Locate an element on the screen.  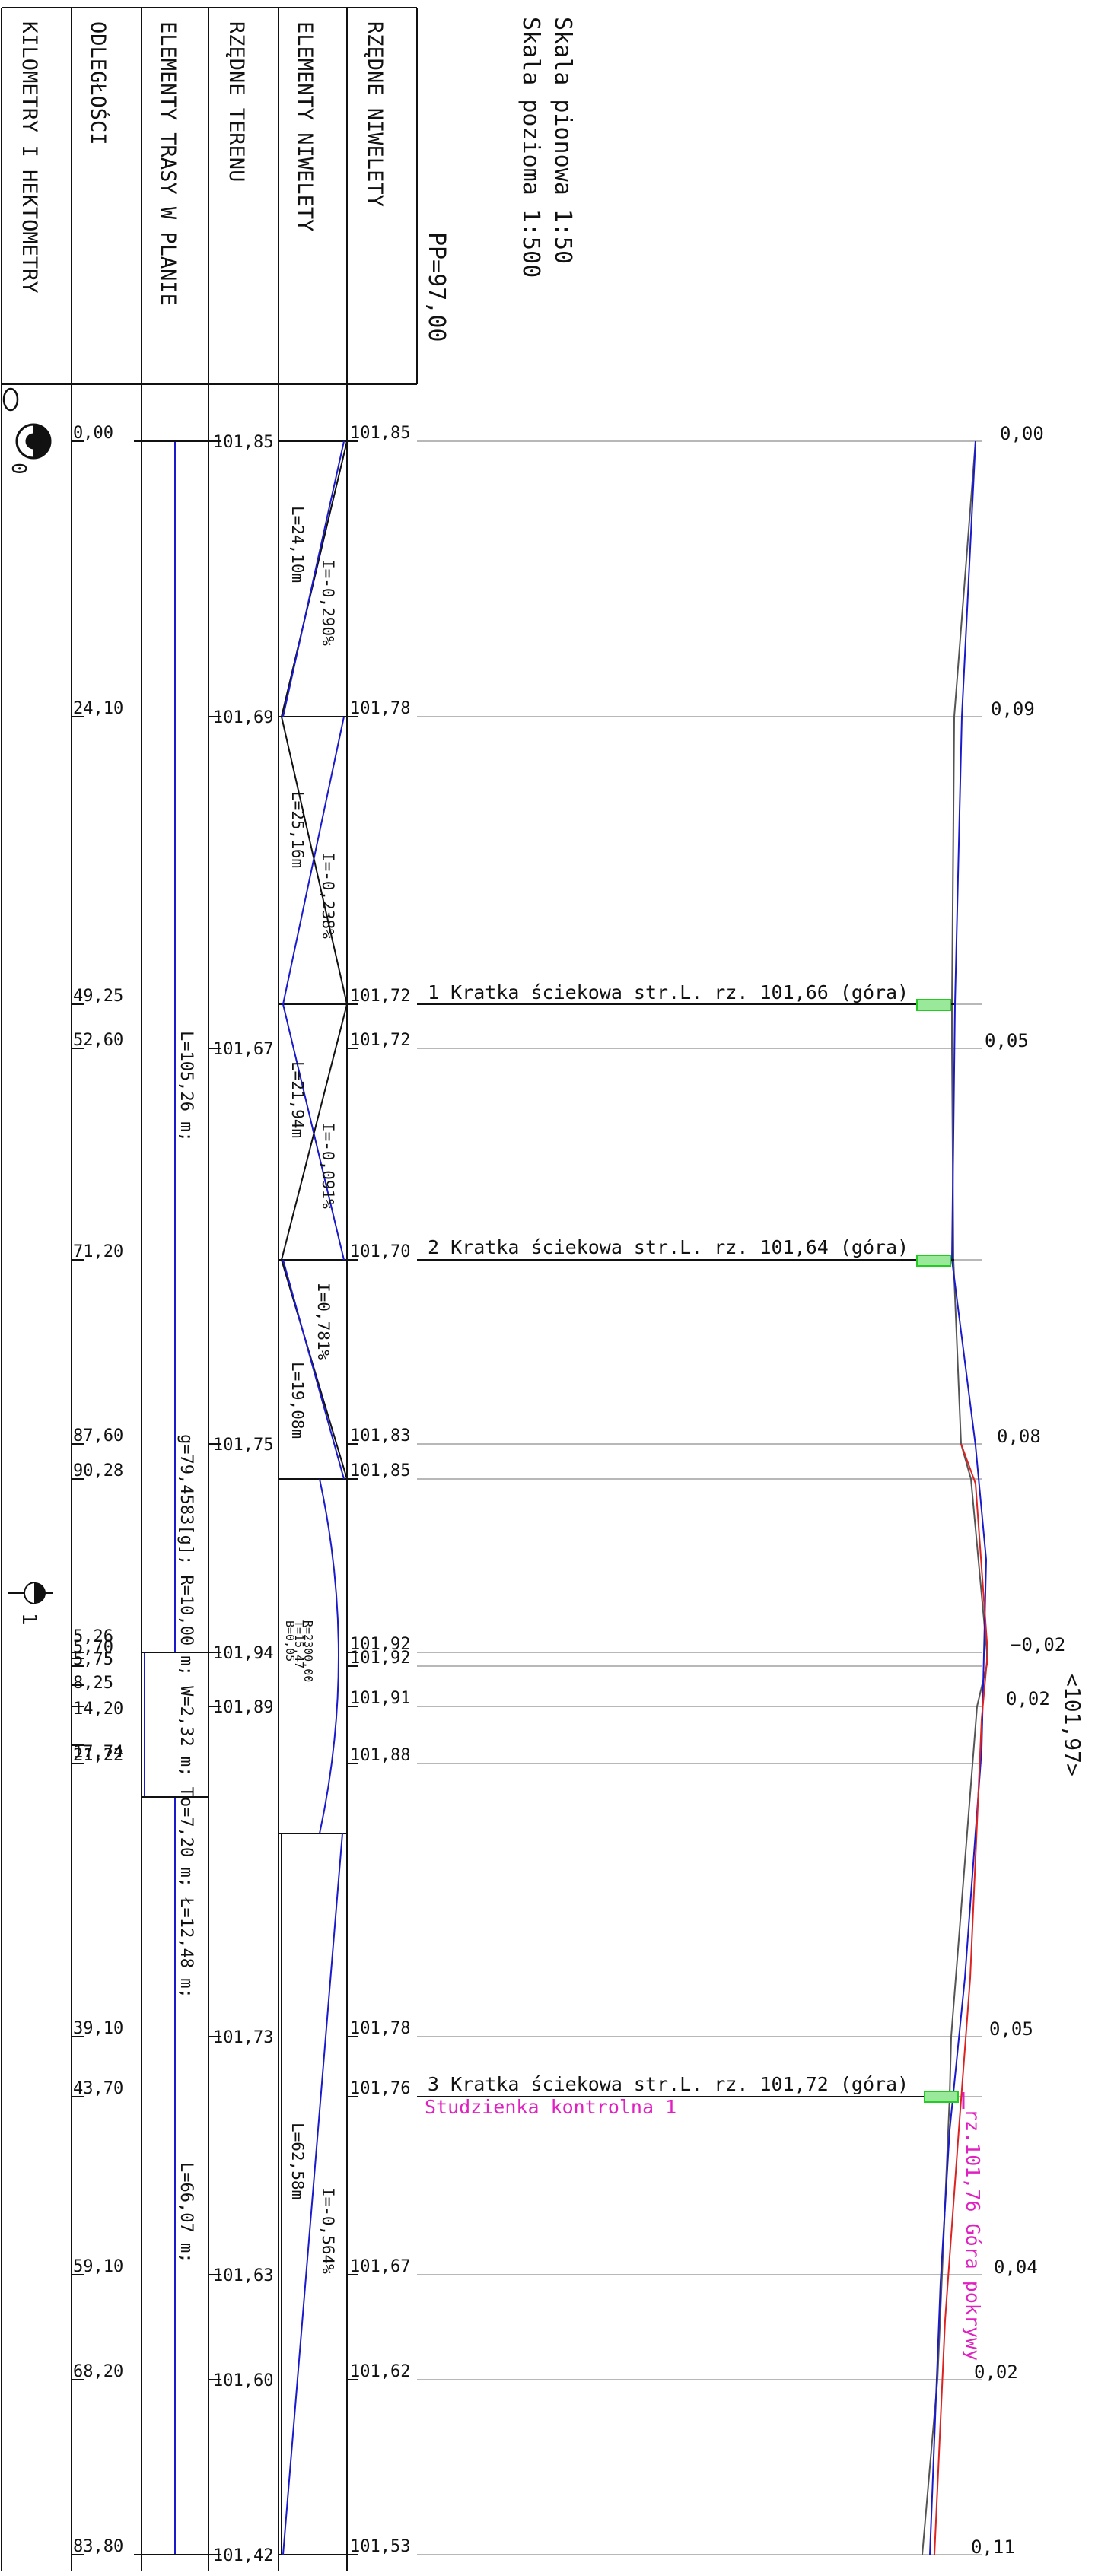
station-distance: 83,80 is located at coordinates (98, 2546).